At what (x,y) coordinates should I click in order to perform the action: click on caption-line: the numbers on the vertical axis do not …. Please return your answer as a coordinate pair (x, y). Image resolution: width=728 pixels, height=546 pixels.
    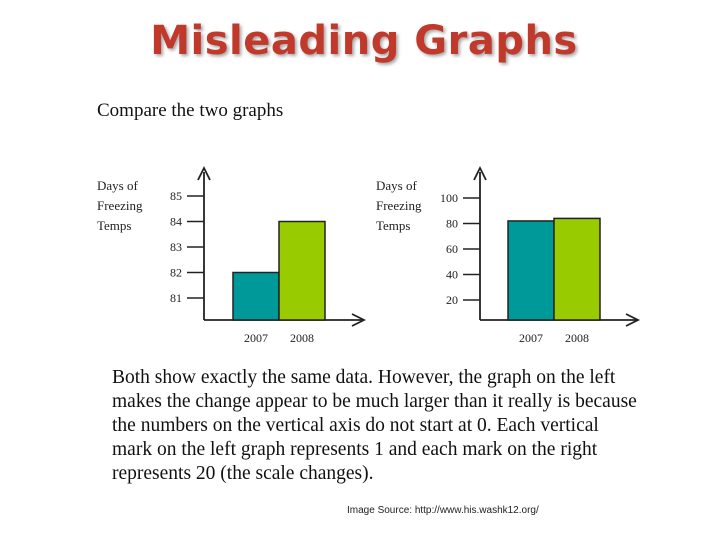
    Looking at the image, I should click on (355, 425).